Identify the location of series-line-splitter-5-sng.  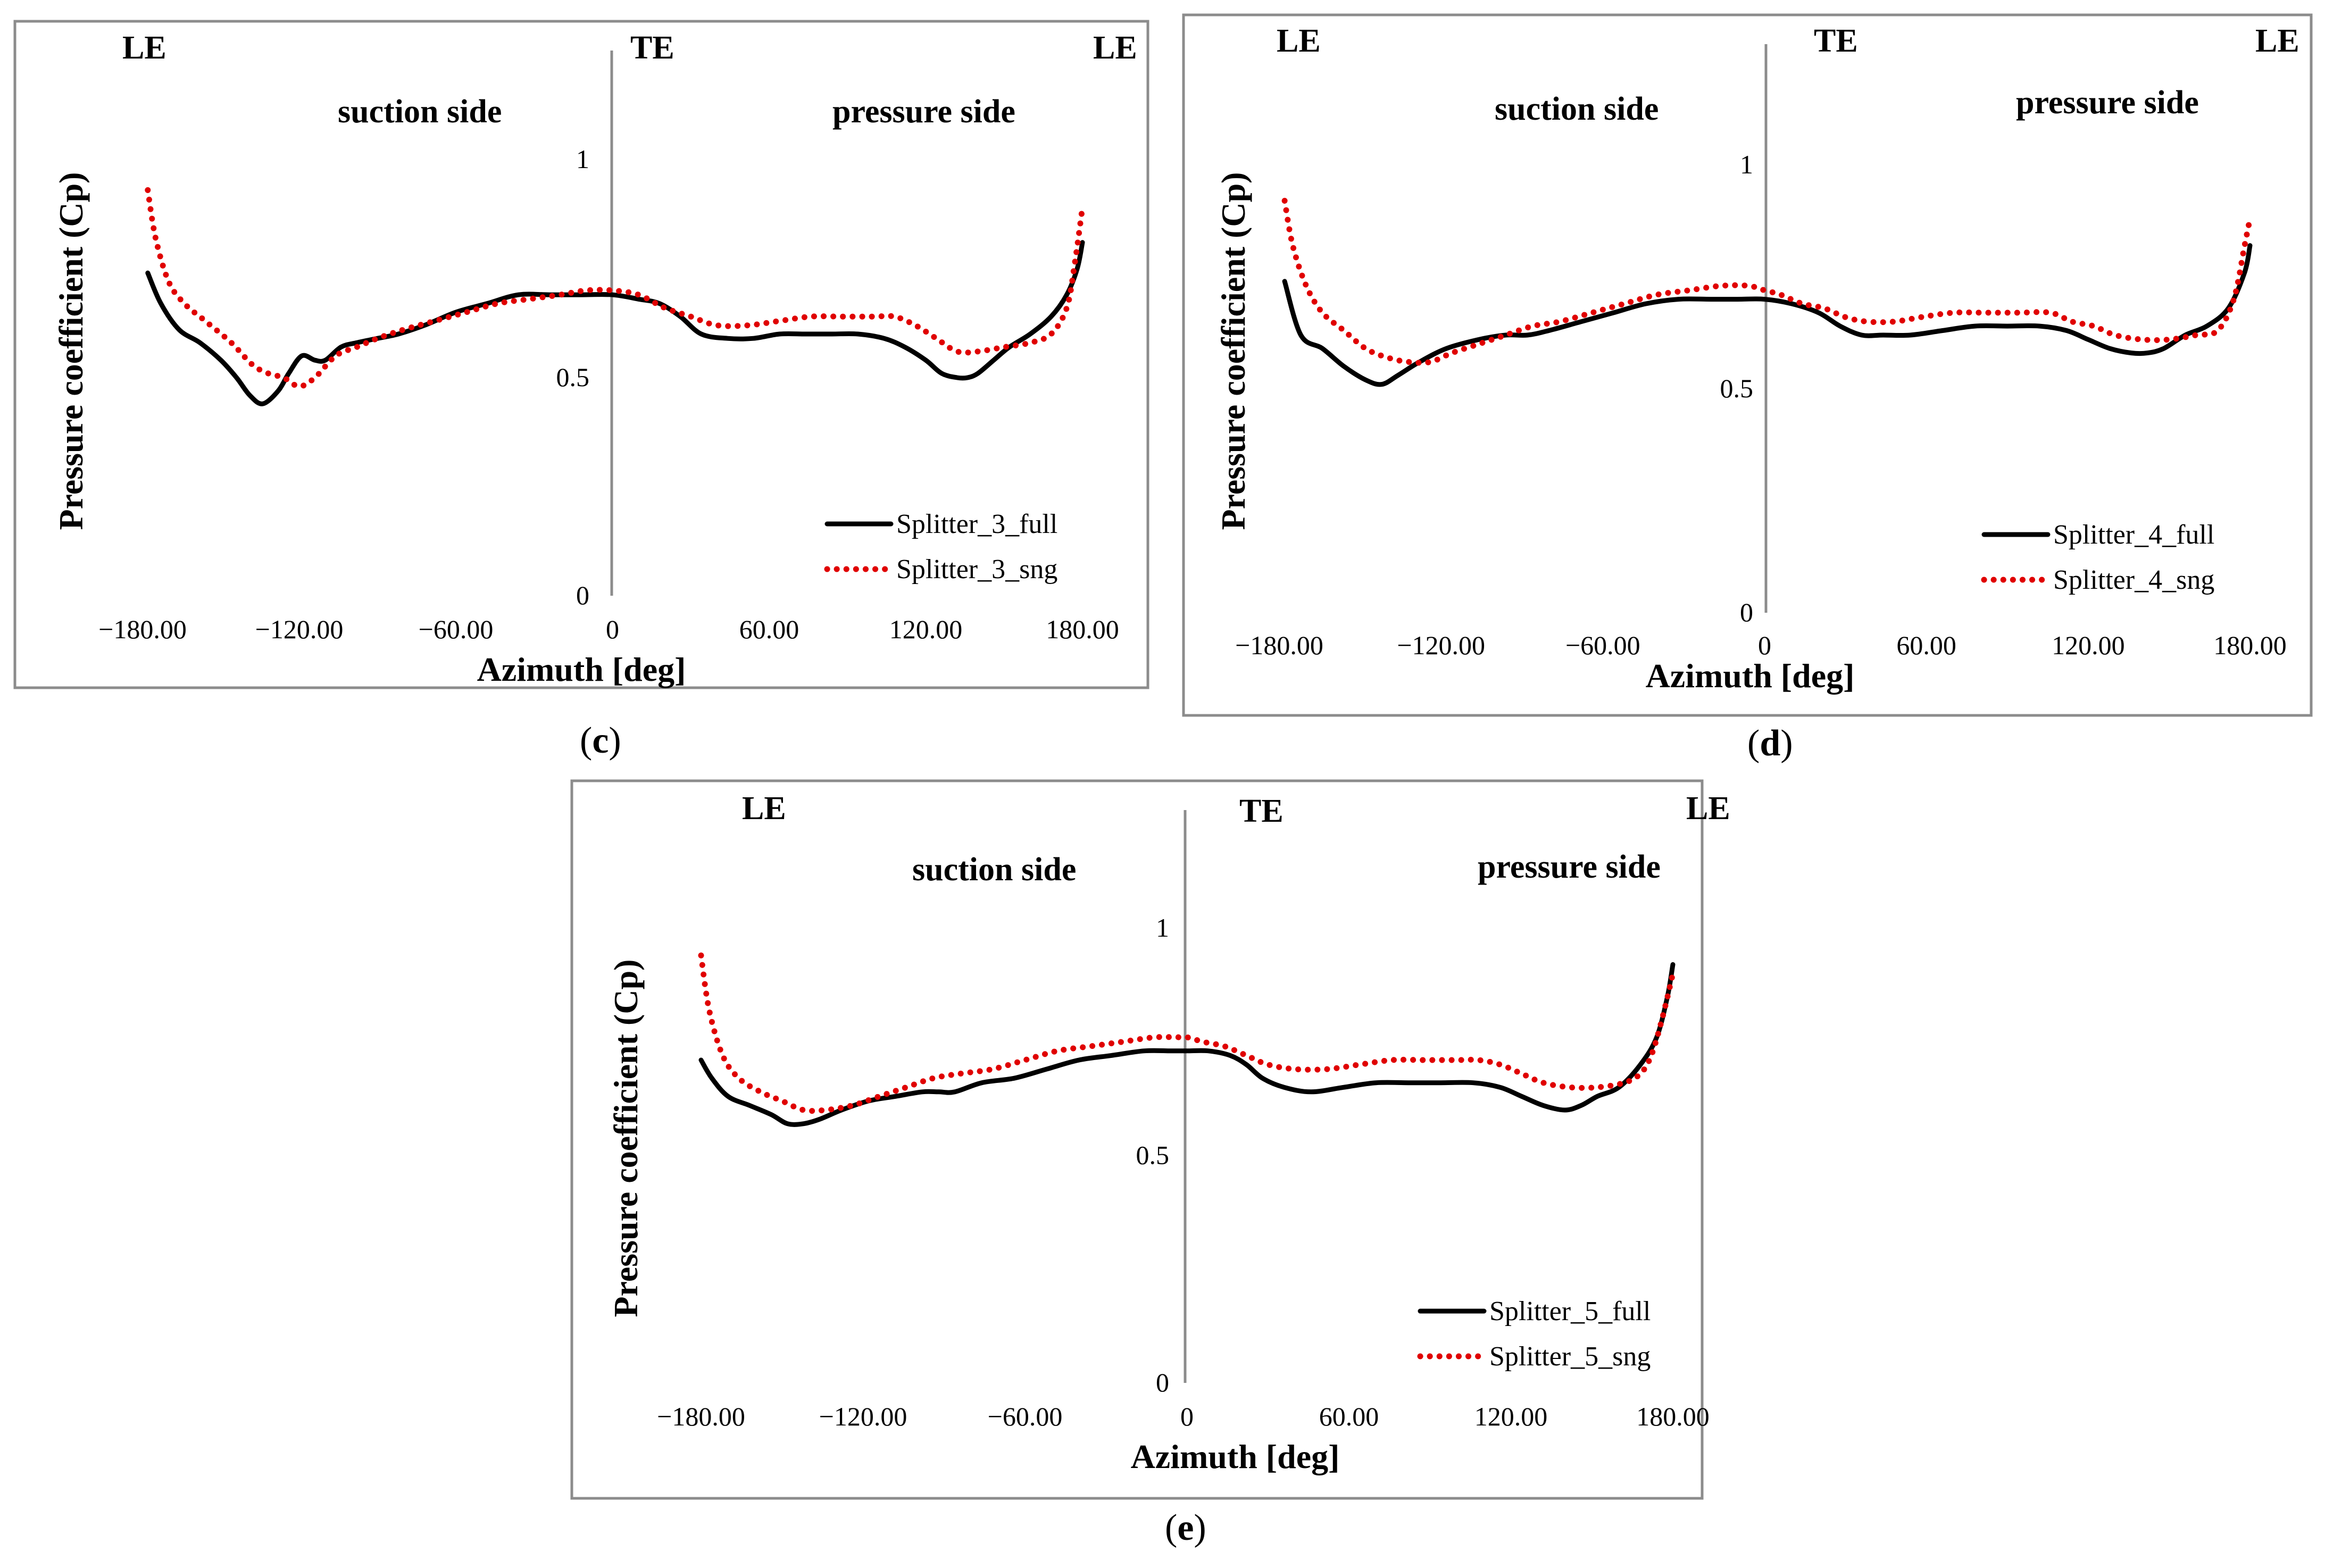
(1187, 1033).